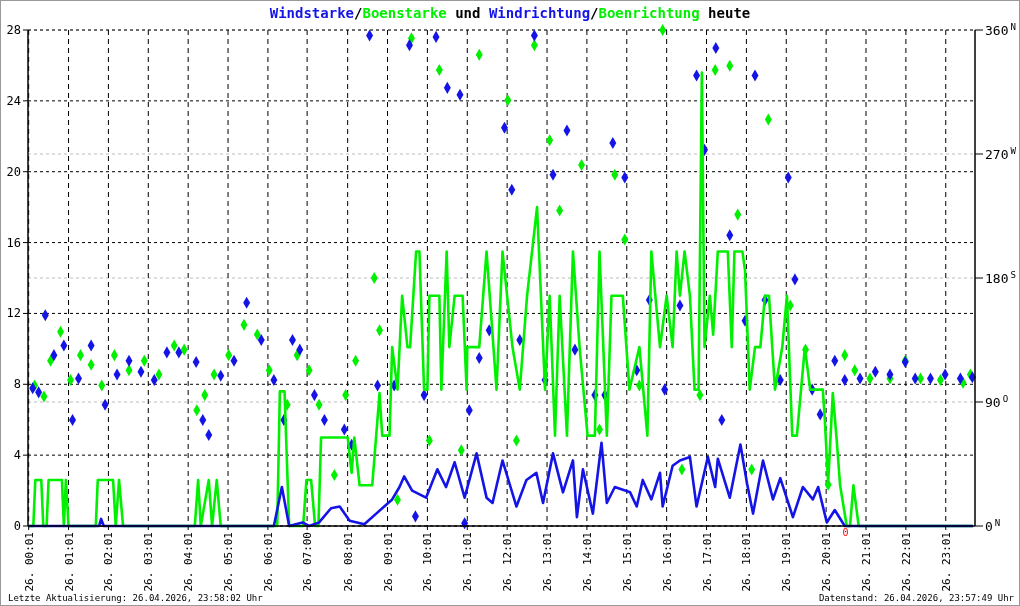 The width and height of the screenshot is (1020, 606). Describe the element at coordinates (1000, 278) in the screenshot. I see `y2-tick-label: 180$^{S}$` at that location.